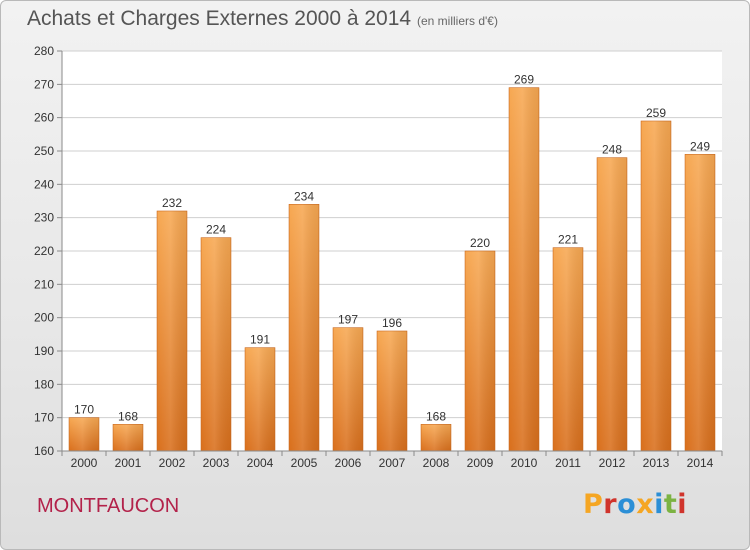 This screenshot has height=550, width=750. I want to click on y-tick-label: 220, so click(44, 251).